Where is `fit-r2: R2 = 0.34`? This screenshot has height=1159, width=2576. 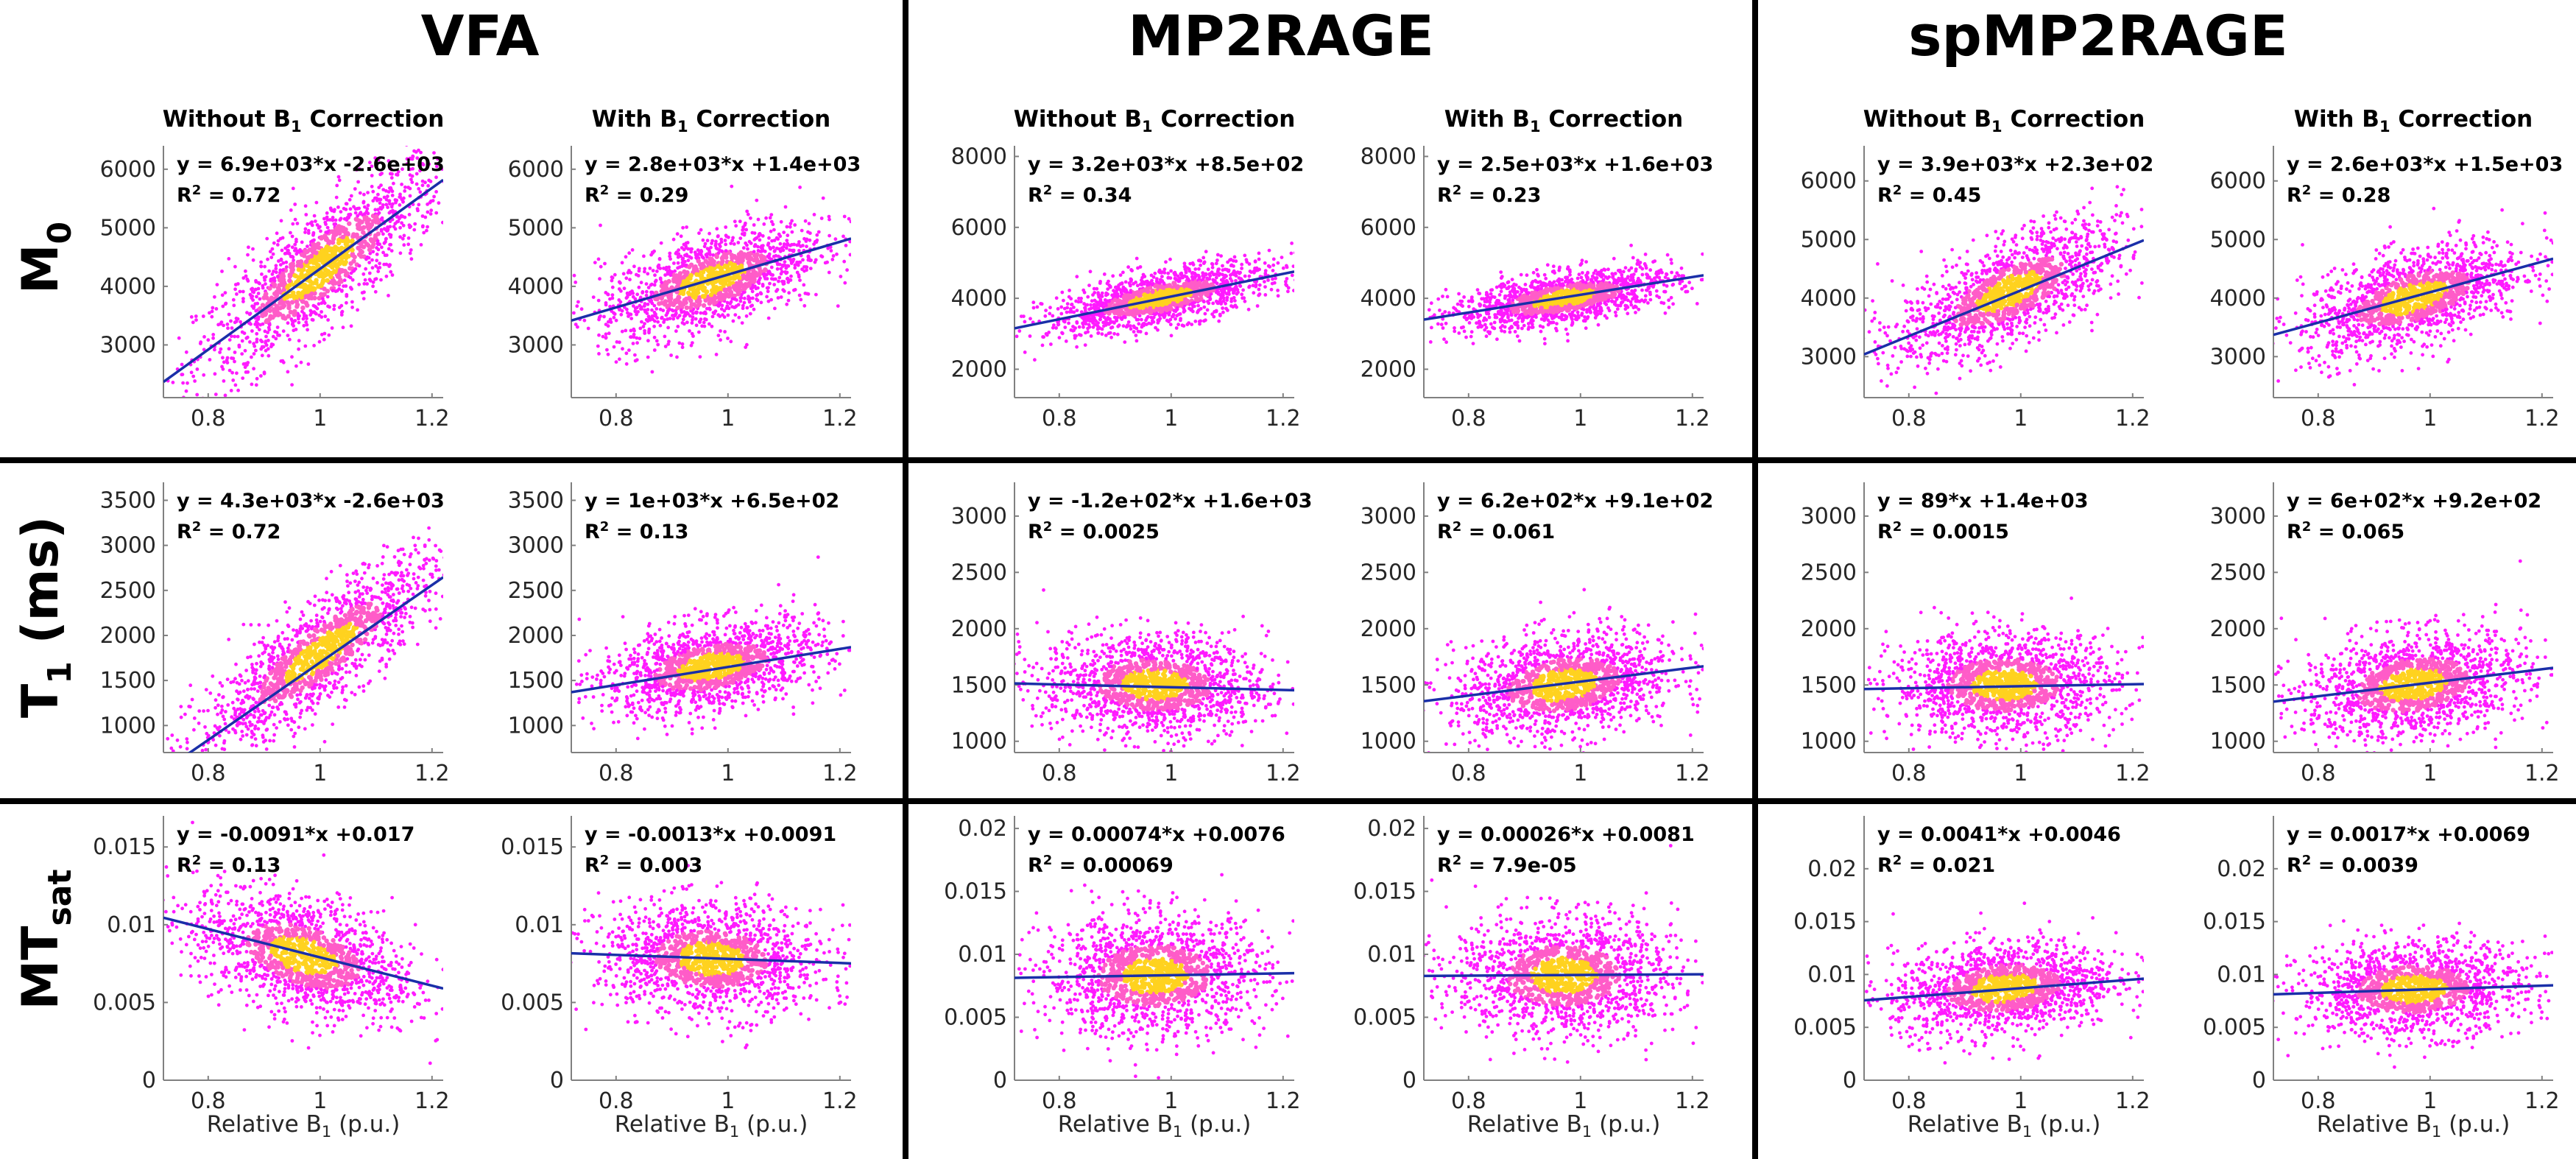
fit-r2: R2 = 0.34 is located at coordinates (1080, 195).